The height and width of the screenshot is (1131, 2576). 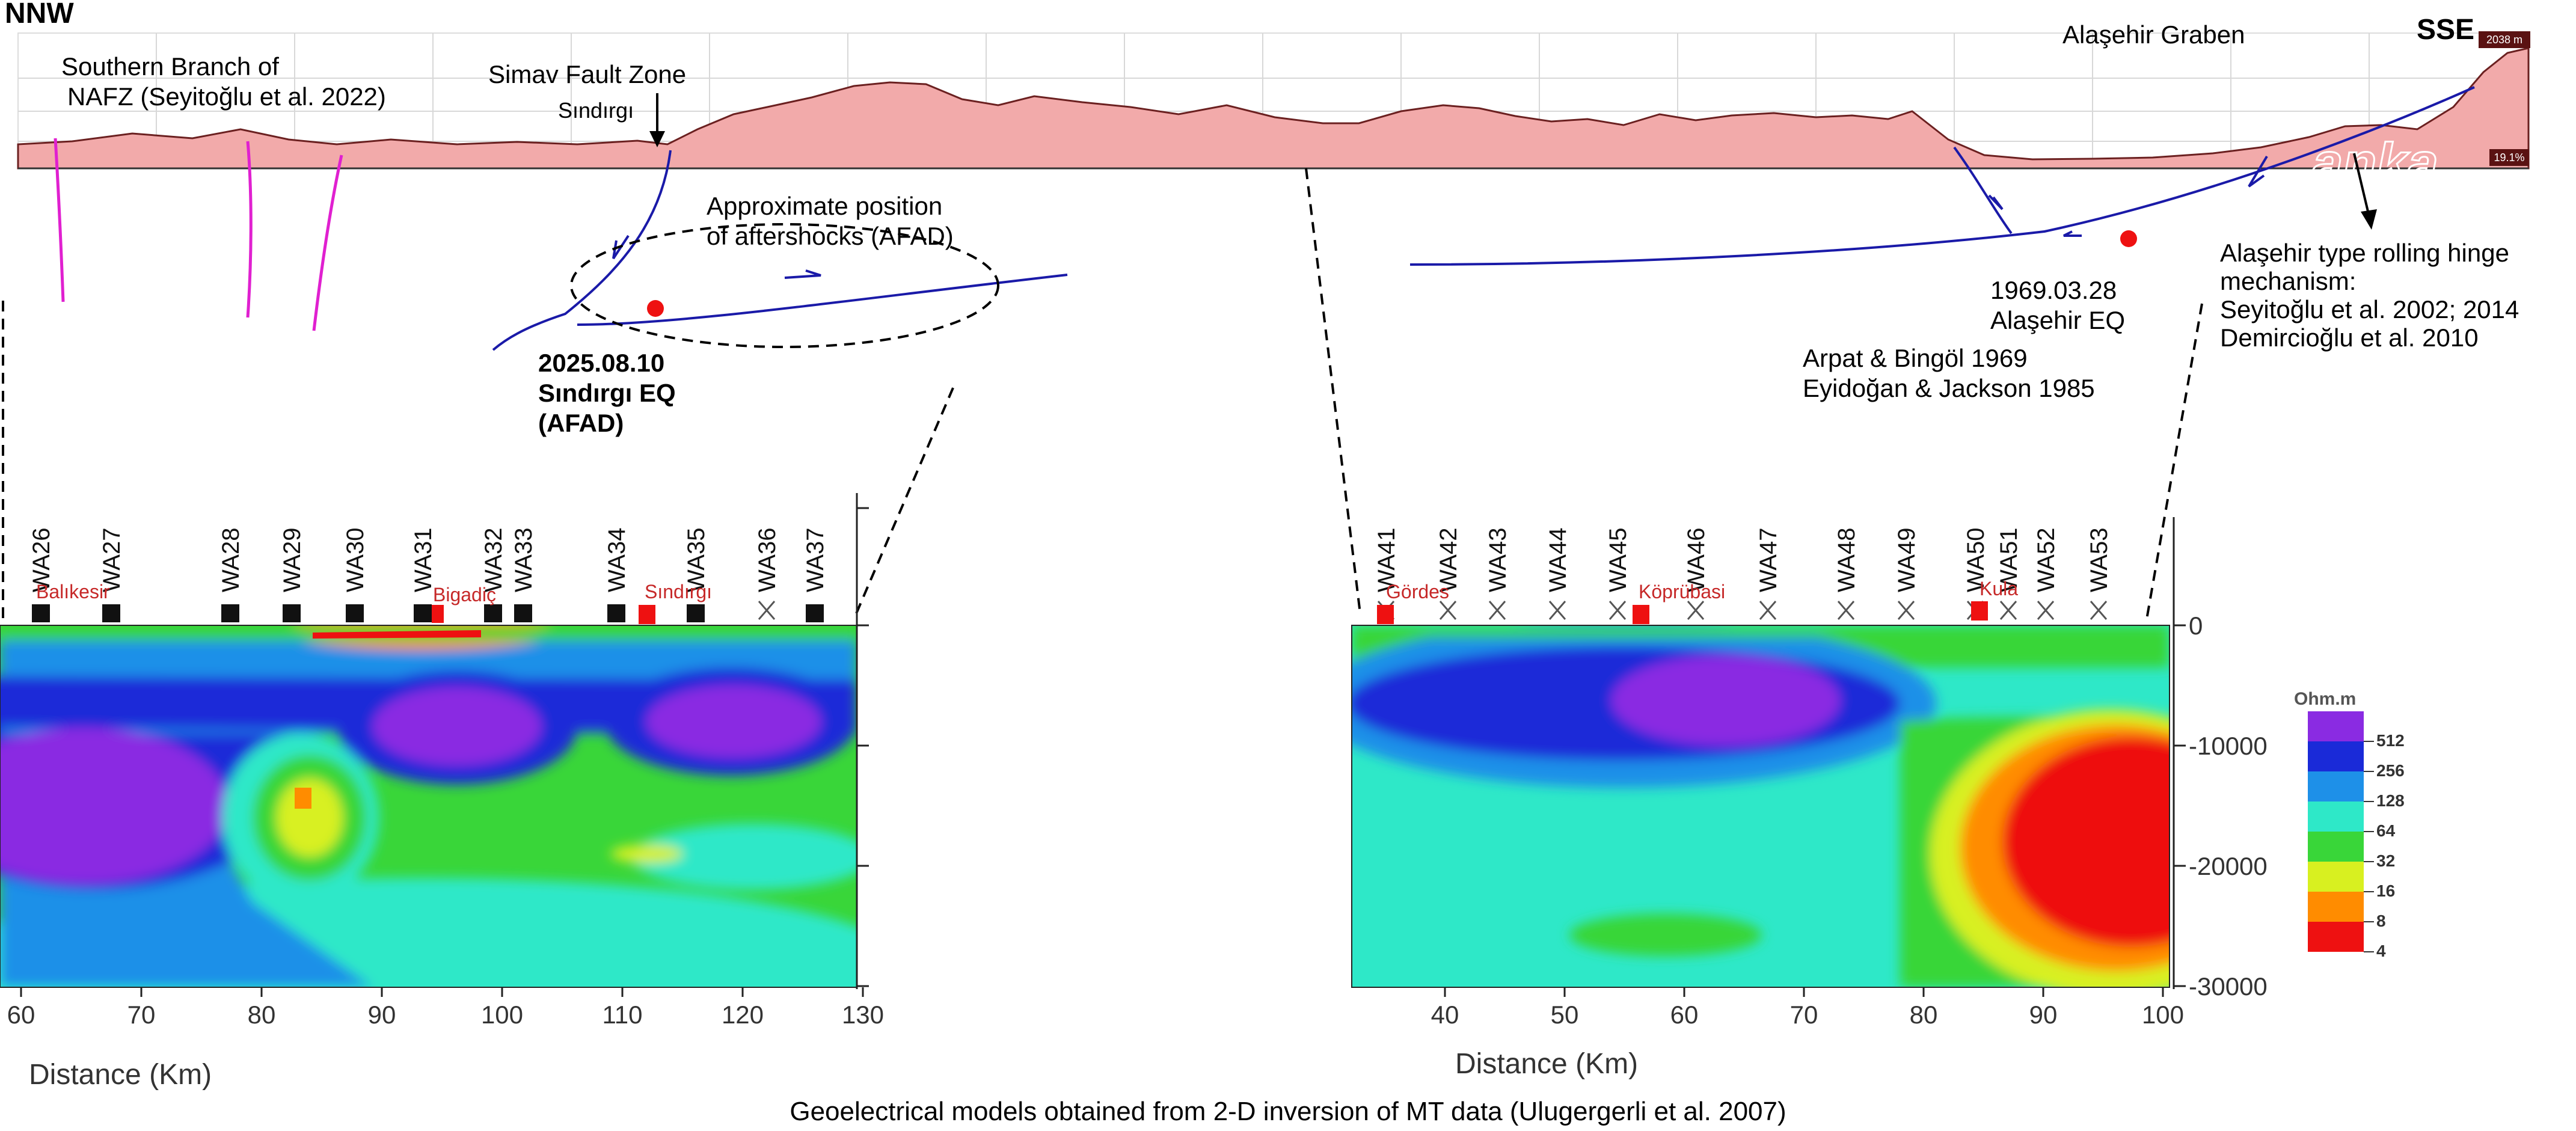 What do you see at coordinates (1696, 560) in the screenshot?
I see `right-station-label-wa46: WA46` at bounding box center [1696, 560].